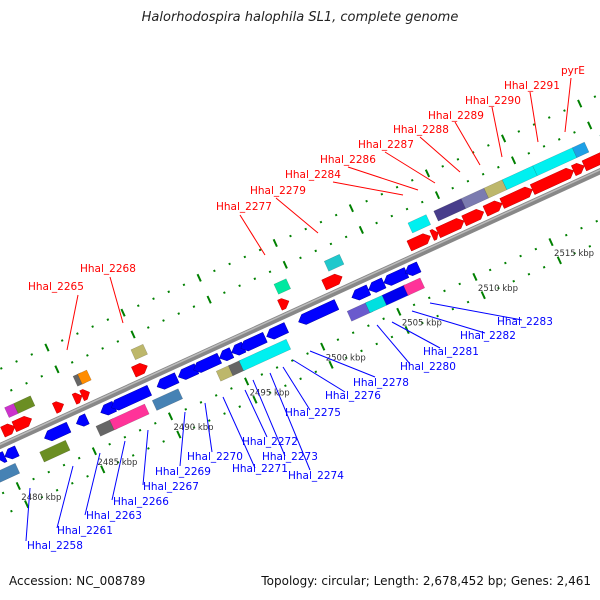 The width and height of the screenshot is (600, 600). What do you see at coordinates (244, 207) in the screenshot?
I see `gene-label: Hhal_2277` at bounding box center [244, 207].